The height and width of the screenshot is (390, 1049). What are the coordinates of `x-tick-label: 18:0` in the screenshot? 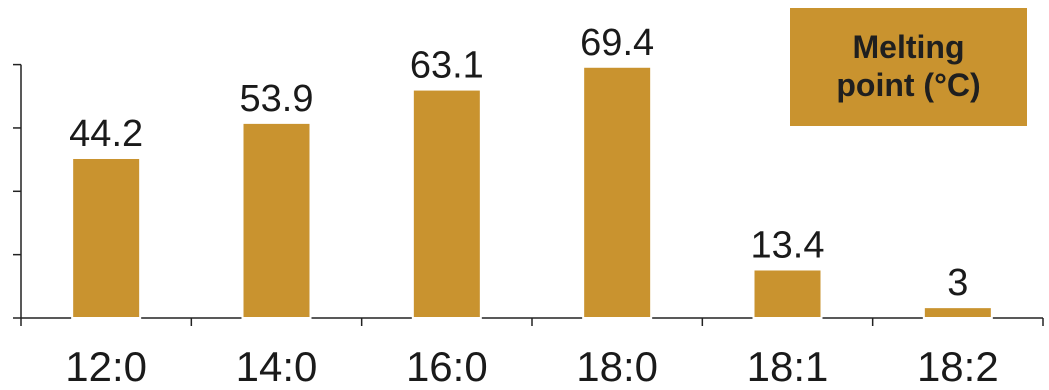 It's located at (617, 366).